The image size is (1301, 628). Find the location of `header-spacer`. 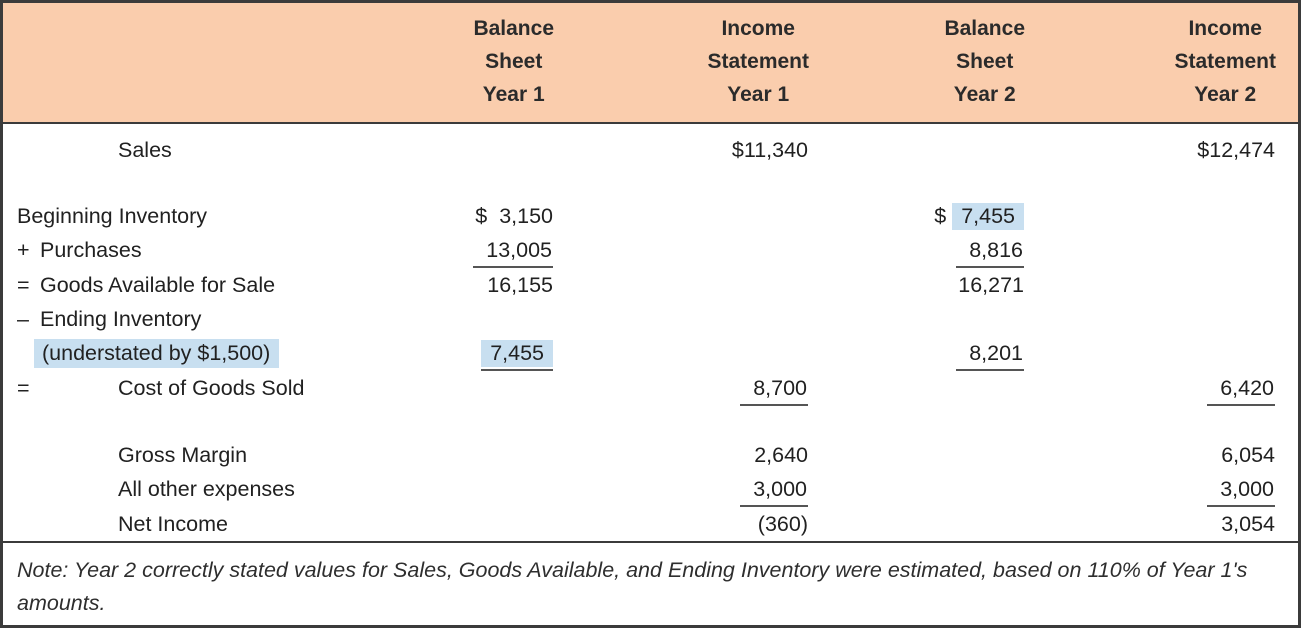

header-spacer is located at coordinates (184, 61).